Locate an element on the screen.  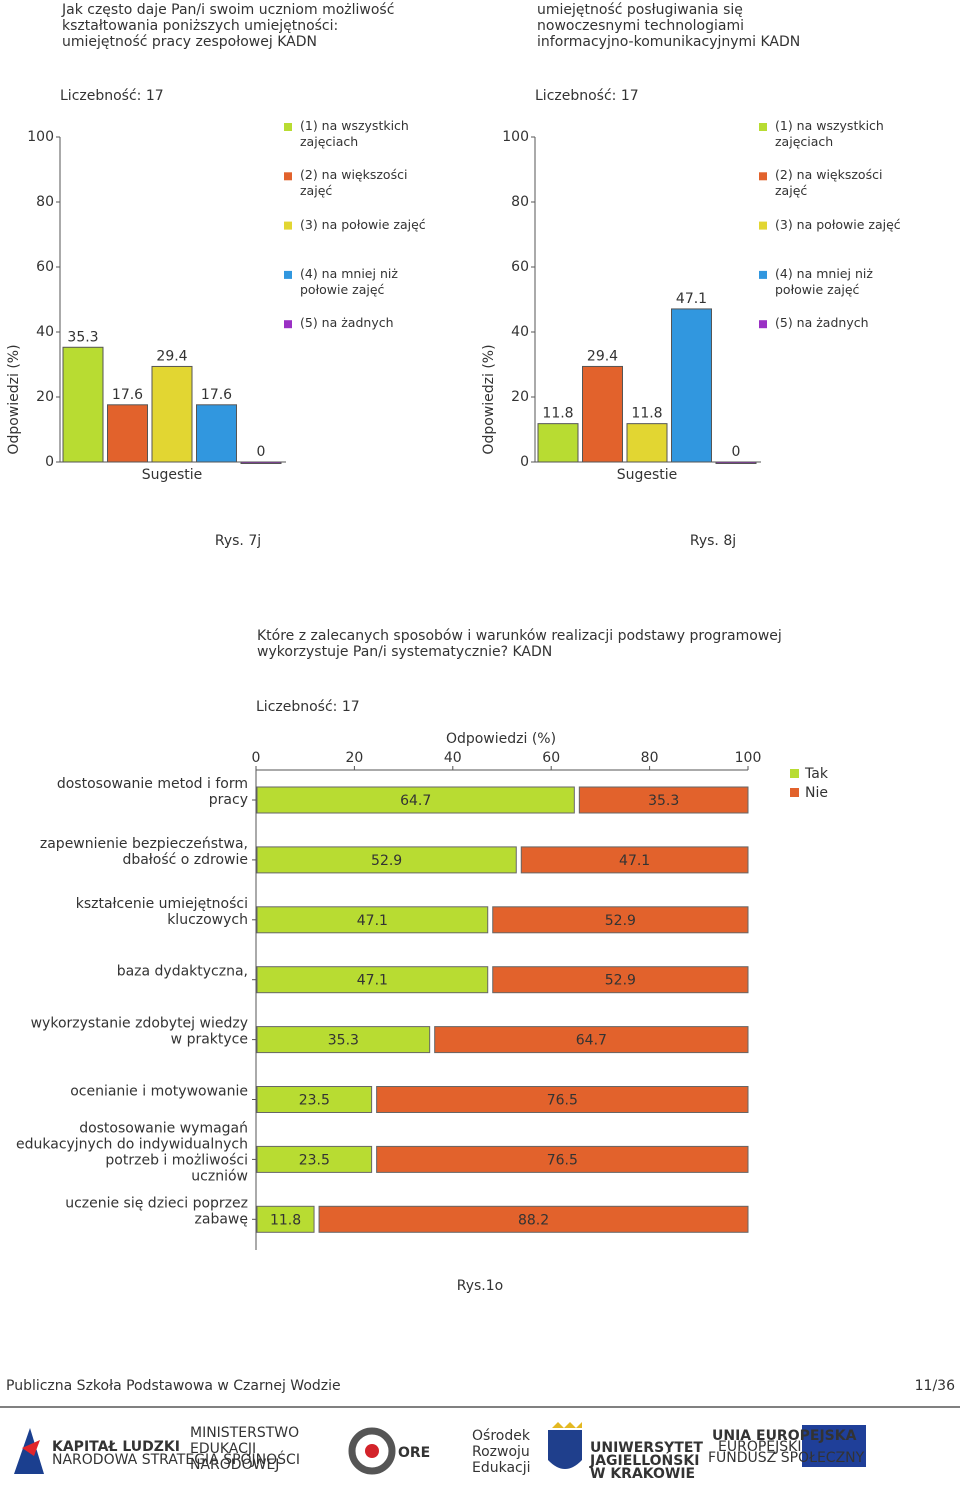
logo-text: Edukacji is located at coordinates (501, 1468).